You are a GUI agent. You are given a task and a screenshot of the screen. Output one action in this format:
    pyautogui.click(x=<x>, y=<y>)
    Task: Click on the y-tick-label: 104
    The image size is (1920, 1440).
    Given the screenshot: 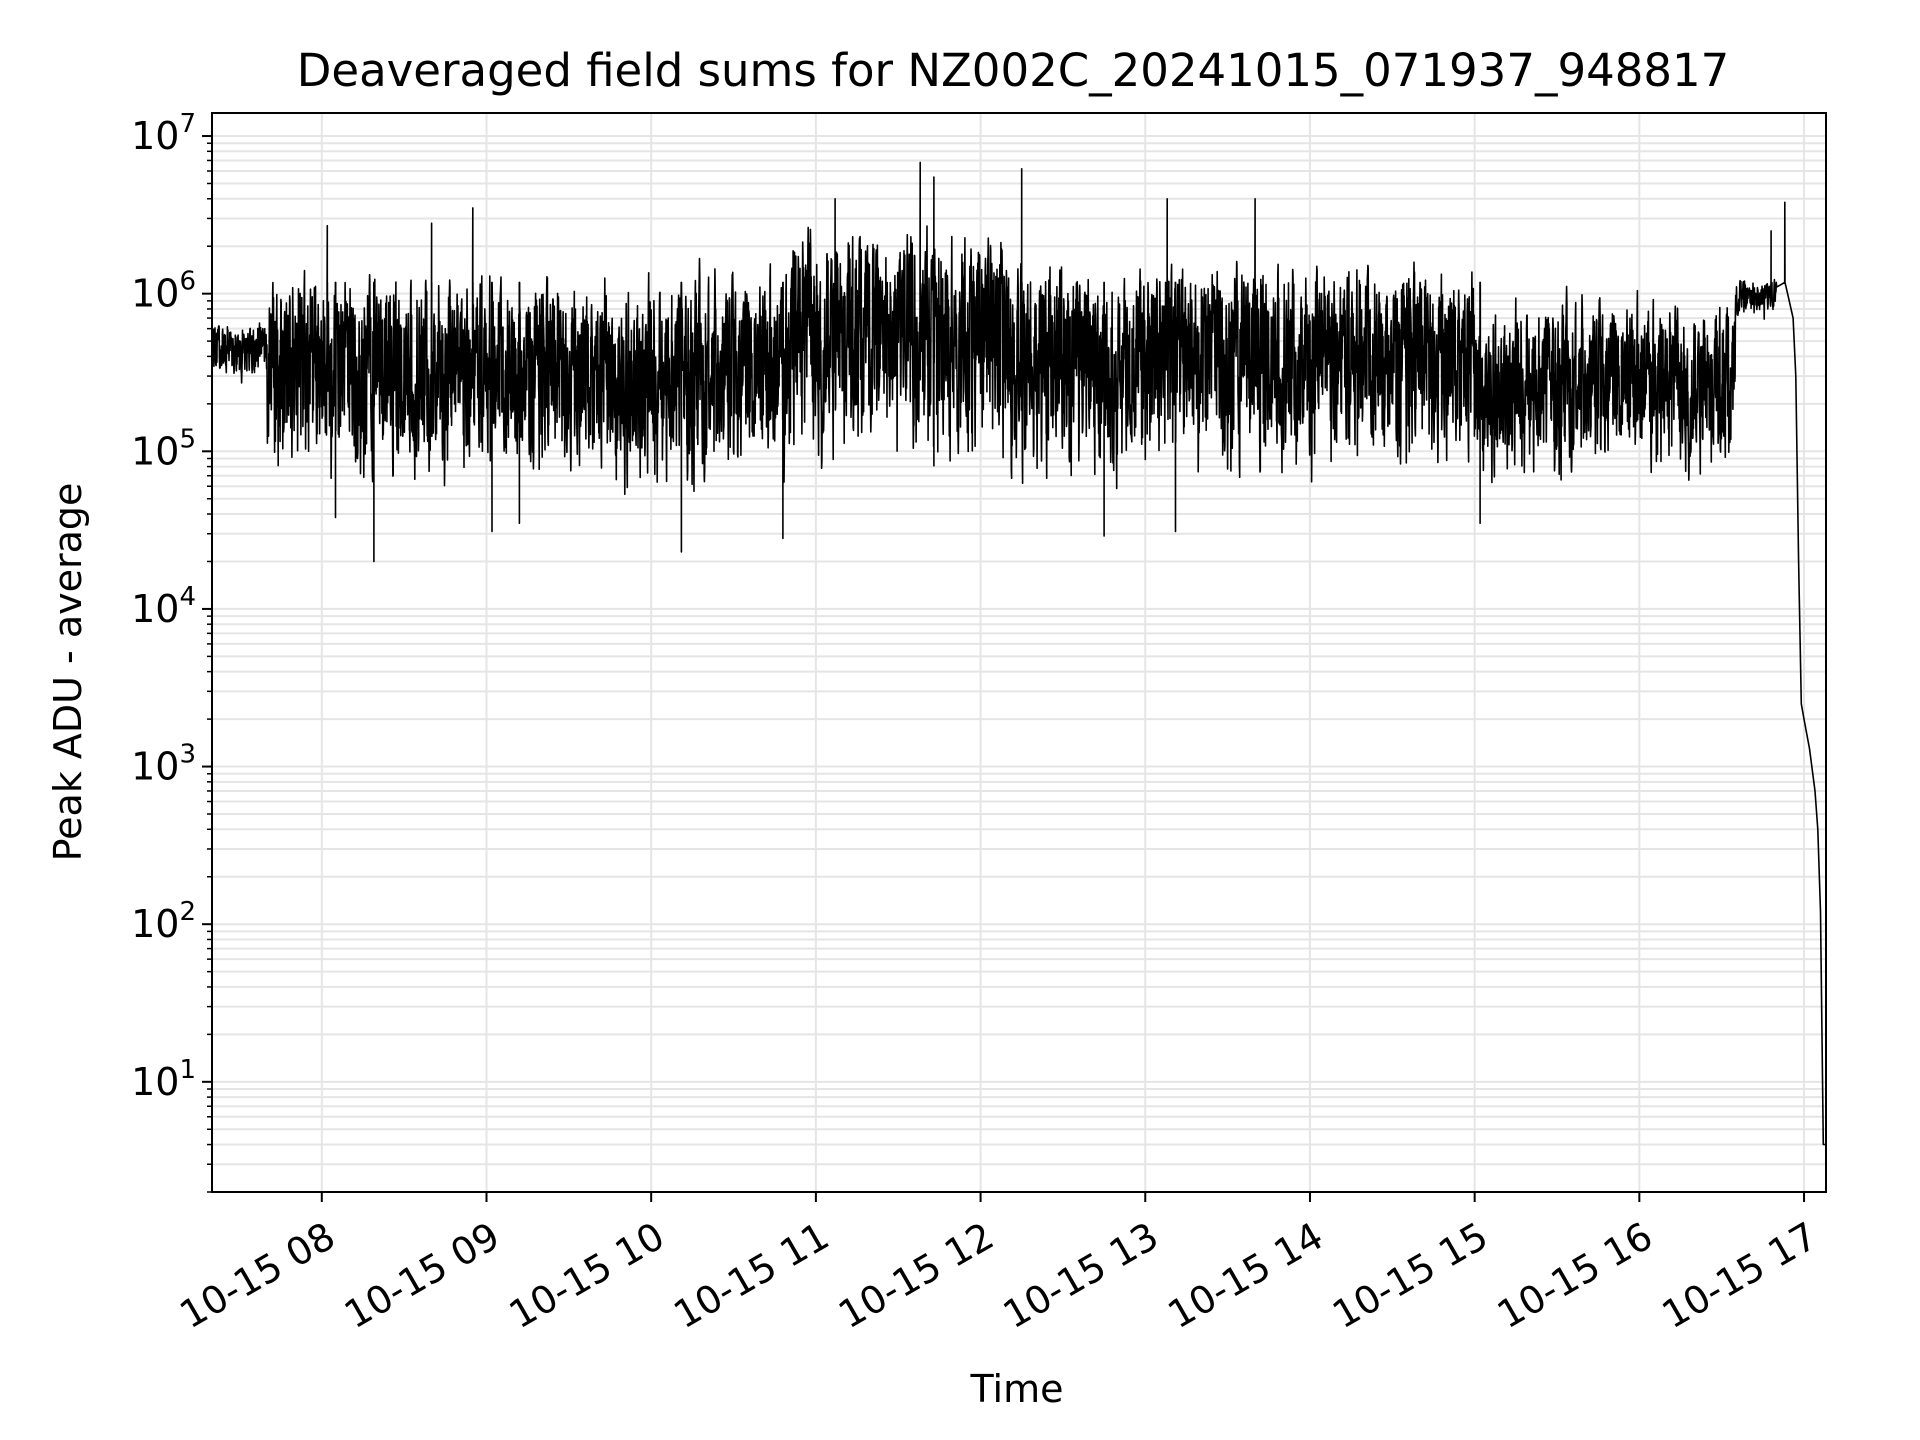 What is the action you would take?
    pyautogui.click(x=163, y=606)
    